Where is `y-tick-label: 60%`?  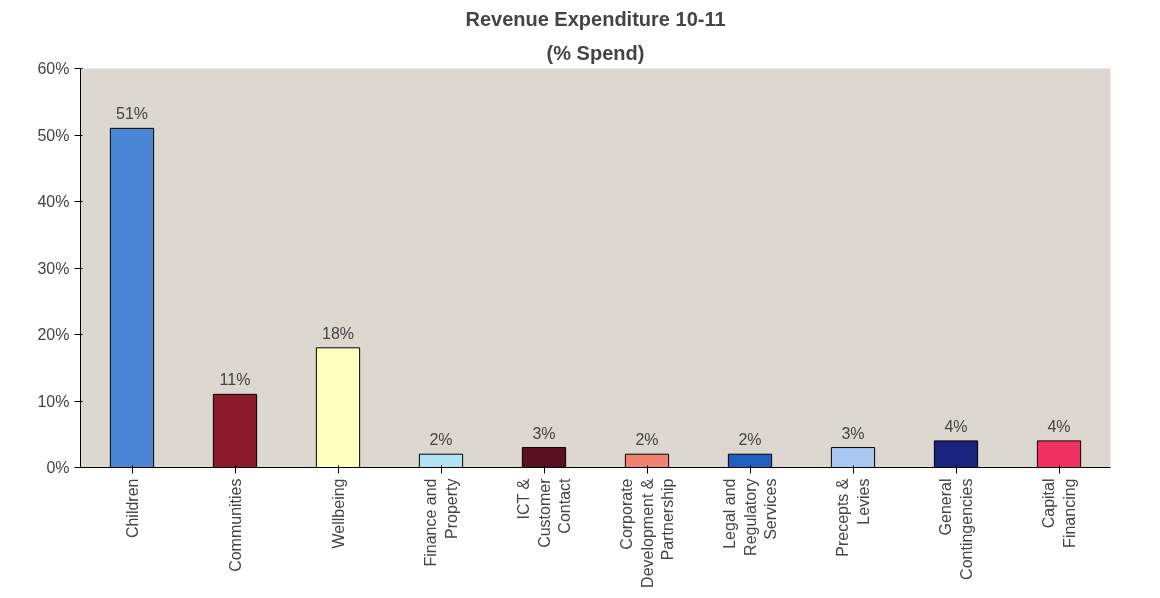 y-tick-label: 60% is located at coordinates (53, 68).